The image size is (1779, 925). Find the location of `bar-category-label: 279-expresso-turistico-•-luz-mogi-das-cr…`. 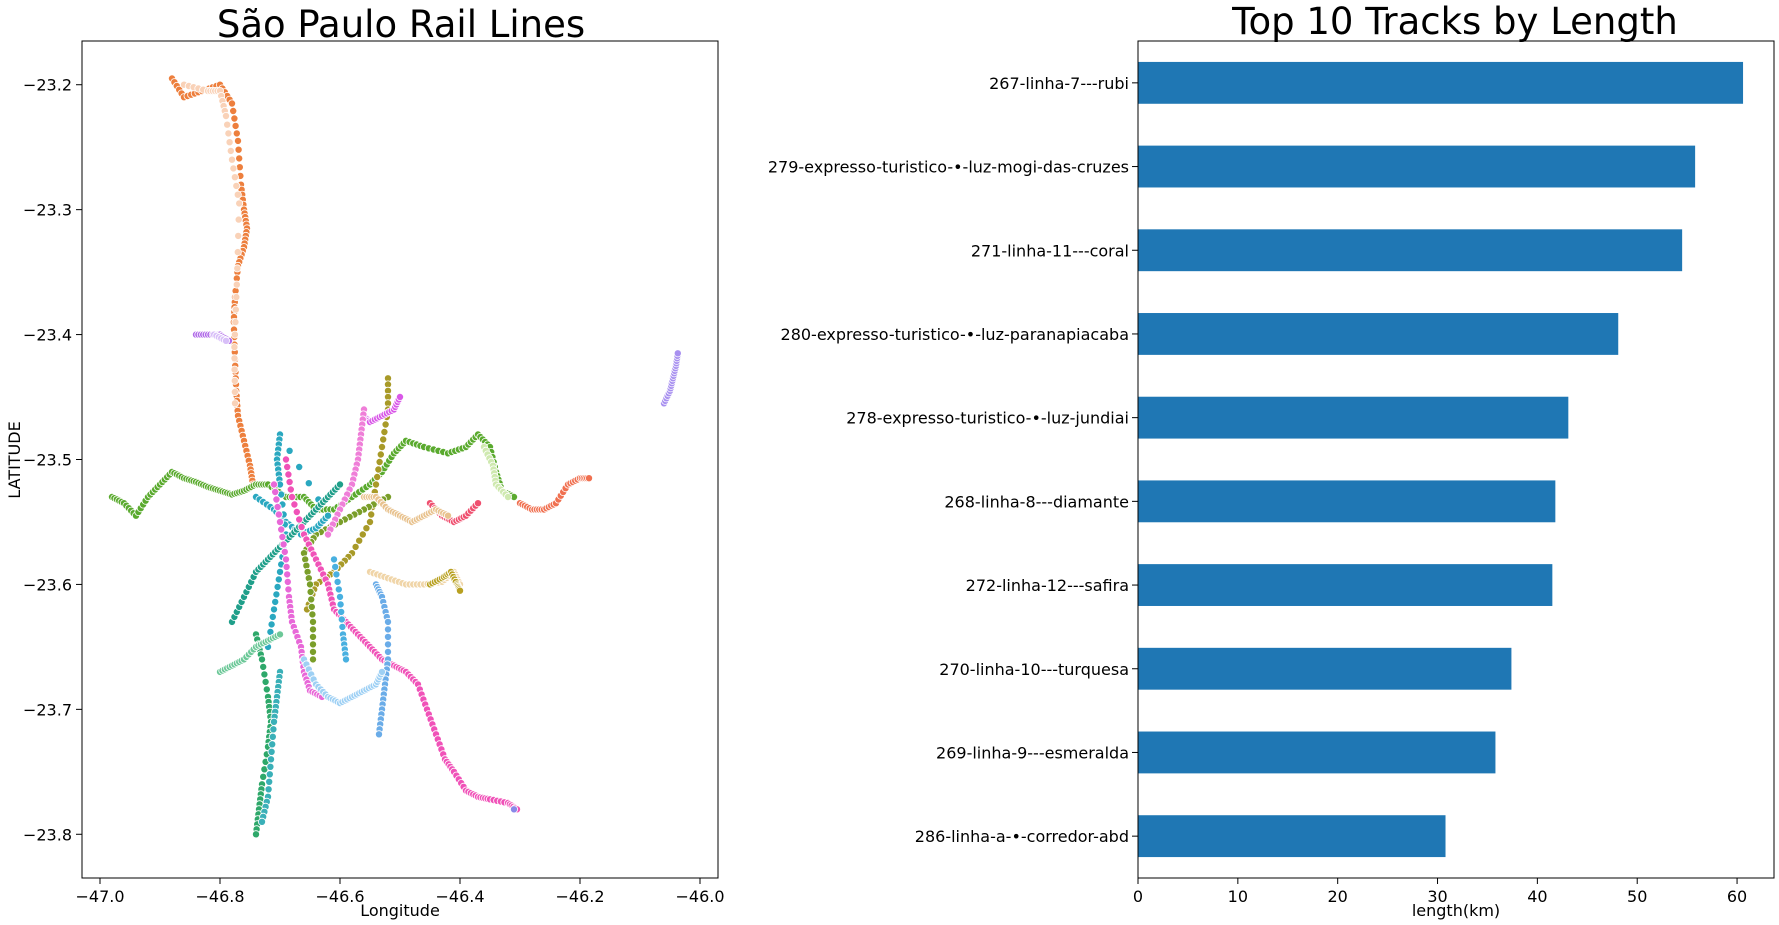

bar-category-label: 279-expresso-turistico-•-luz-mogi-das-cr… is located at coordinates (948, 167).